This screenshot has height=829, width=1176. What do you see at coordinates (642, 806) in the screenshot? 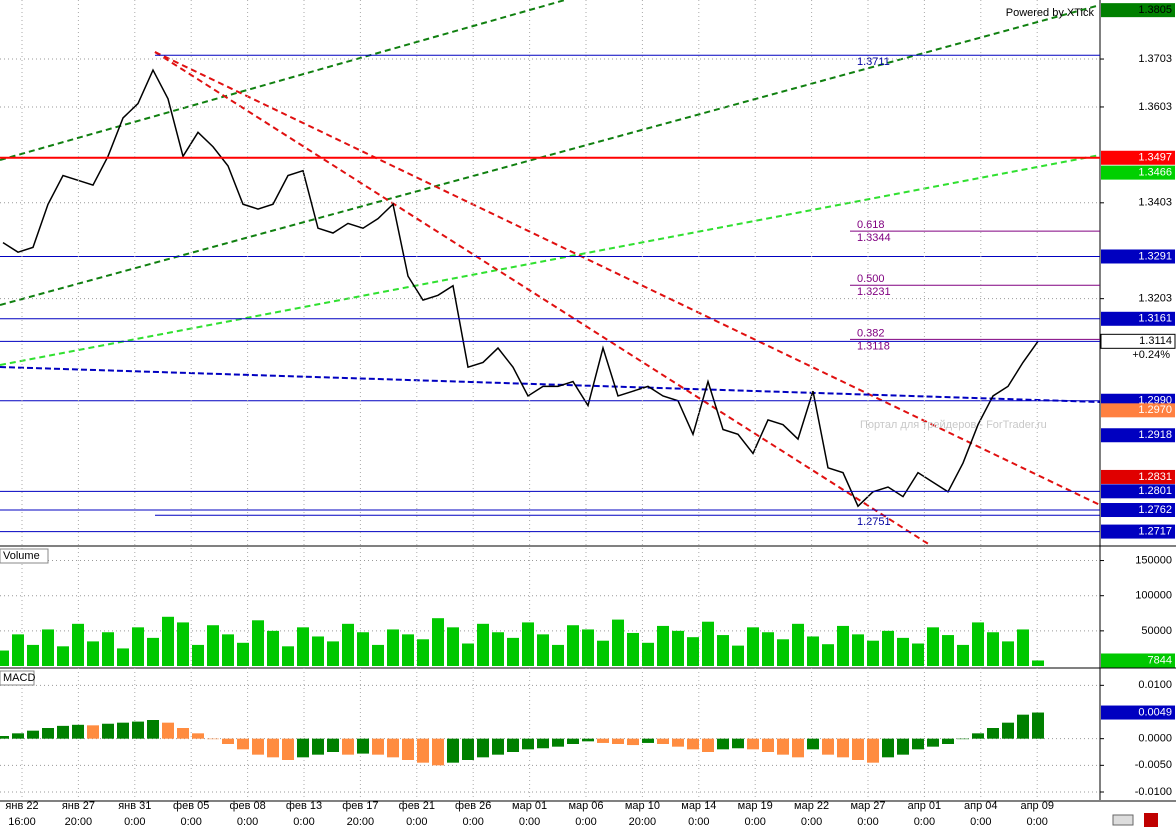
I see `x-tick-label: мар 10` at bounding box center [642, 806].